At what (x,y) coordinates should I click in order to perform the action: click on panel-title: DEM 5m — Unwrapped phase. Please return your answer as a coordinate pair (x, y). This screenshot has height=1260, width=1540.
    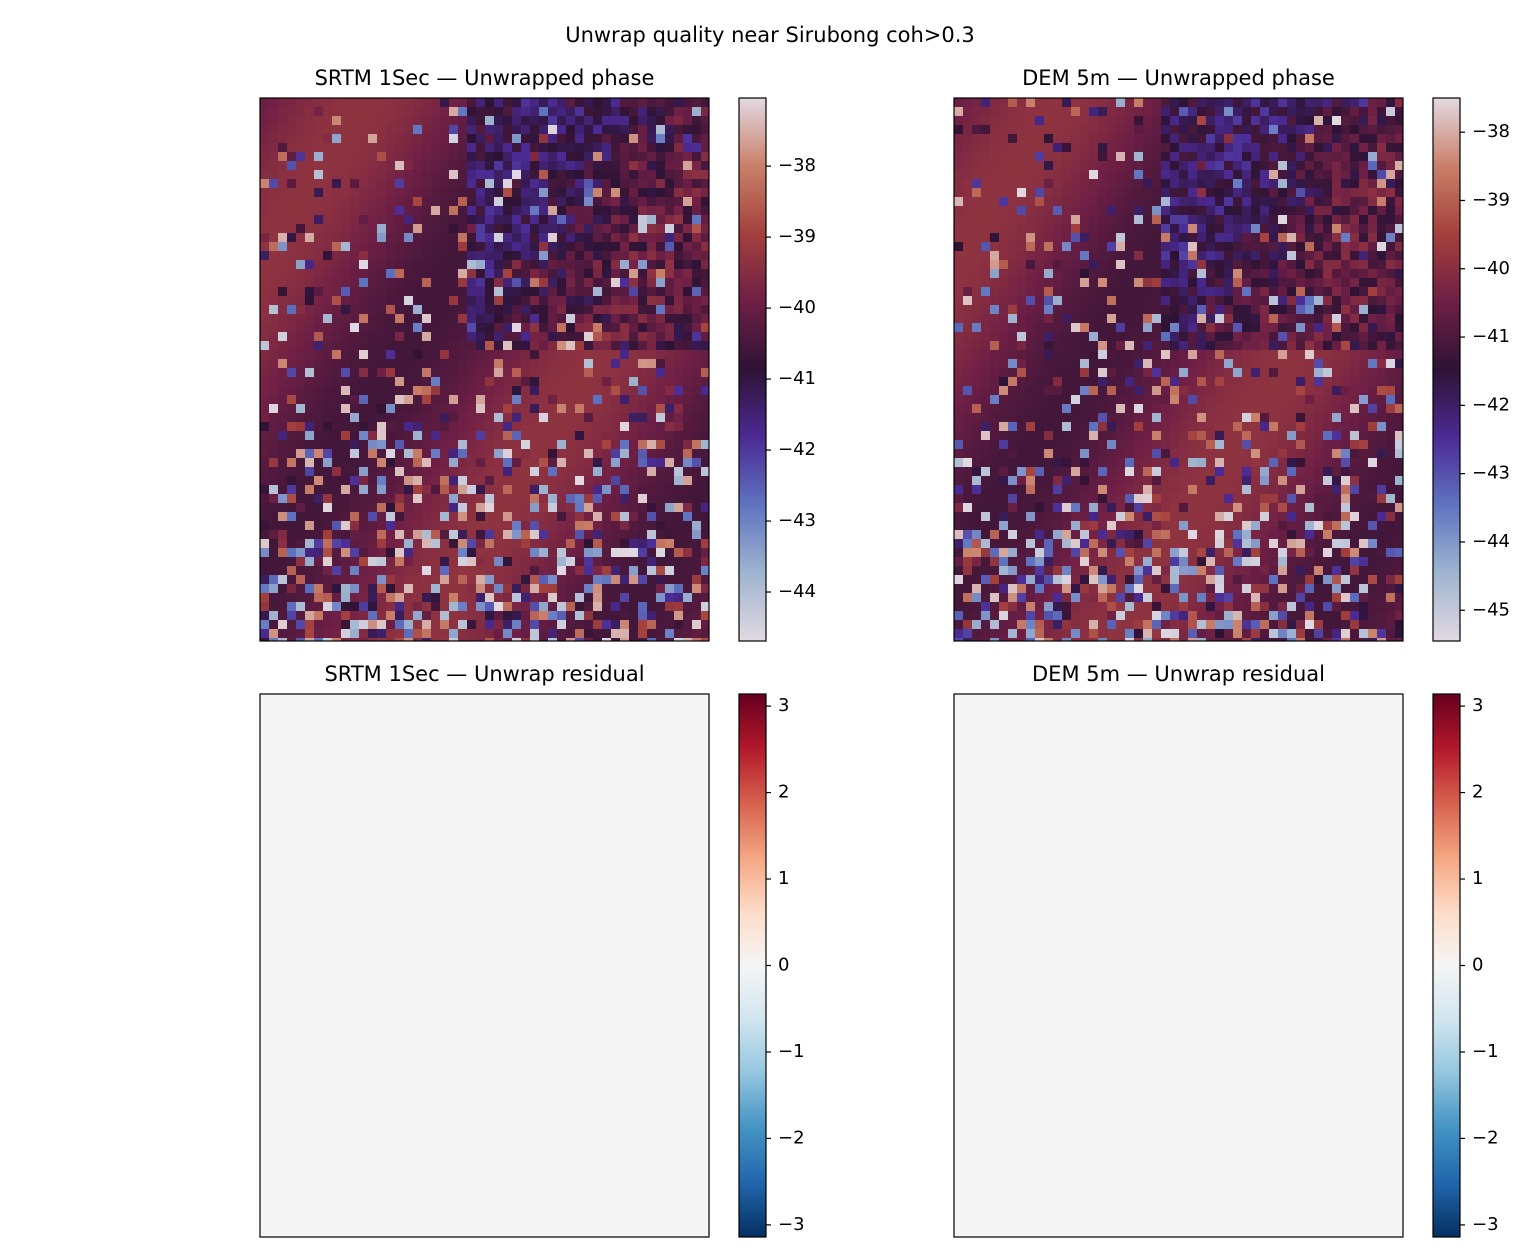
    Looking at the image, I should click on (1178, 78).